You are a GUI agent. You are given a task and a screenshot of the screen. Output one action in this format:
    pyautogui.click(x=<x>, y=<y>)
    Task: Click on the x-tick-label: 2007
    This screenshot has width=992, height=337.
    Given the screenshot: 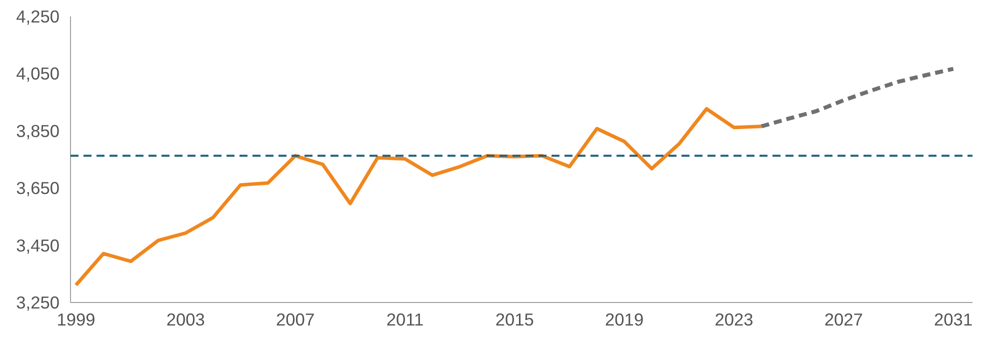 What is the action you would take?
    pyautogui.click(x=295, y=320)
    